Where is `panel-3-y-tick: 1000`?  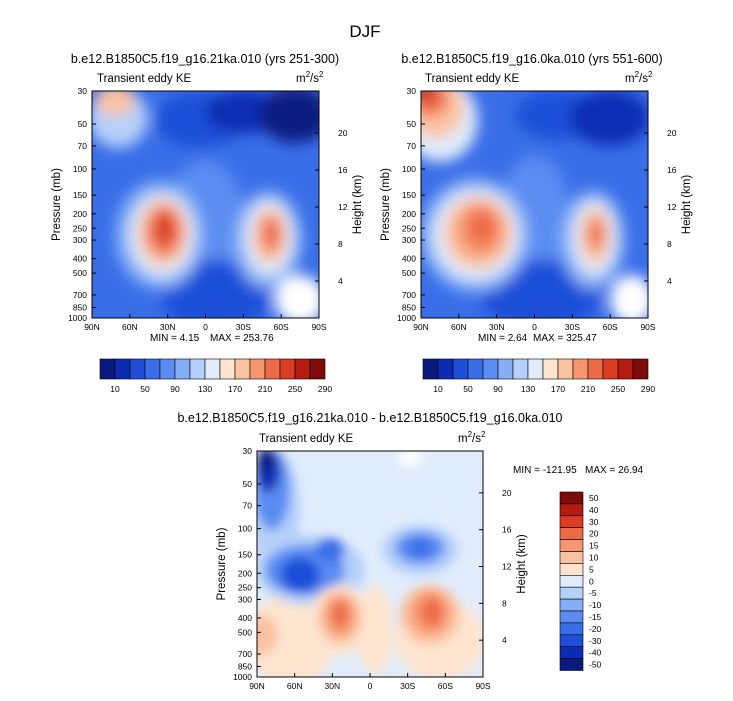 panel-3-y-tick: 1000 is located at coordinates (242, 677).